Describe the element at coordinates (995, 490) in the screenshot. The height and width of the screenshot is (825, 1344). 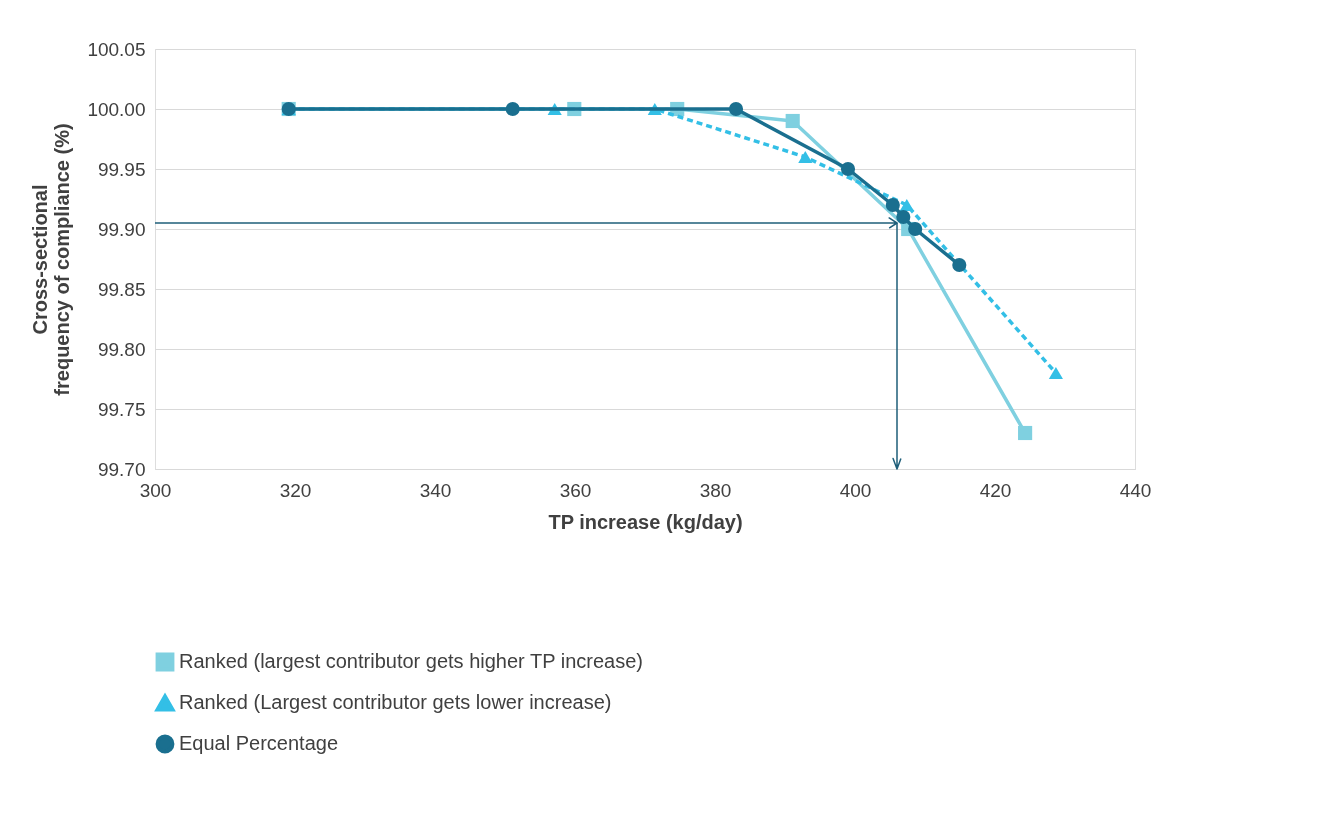
I see `x-tick-label: 420` at that location.